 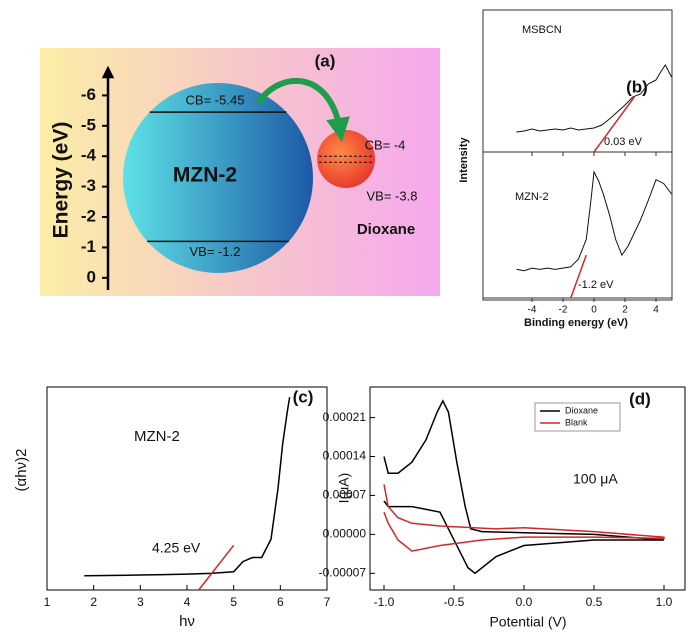 I want to click on y-tick-label: -6, so click(x=88, y=94).